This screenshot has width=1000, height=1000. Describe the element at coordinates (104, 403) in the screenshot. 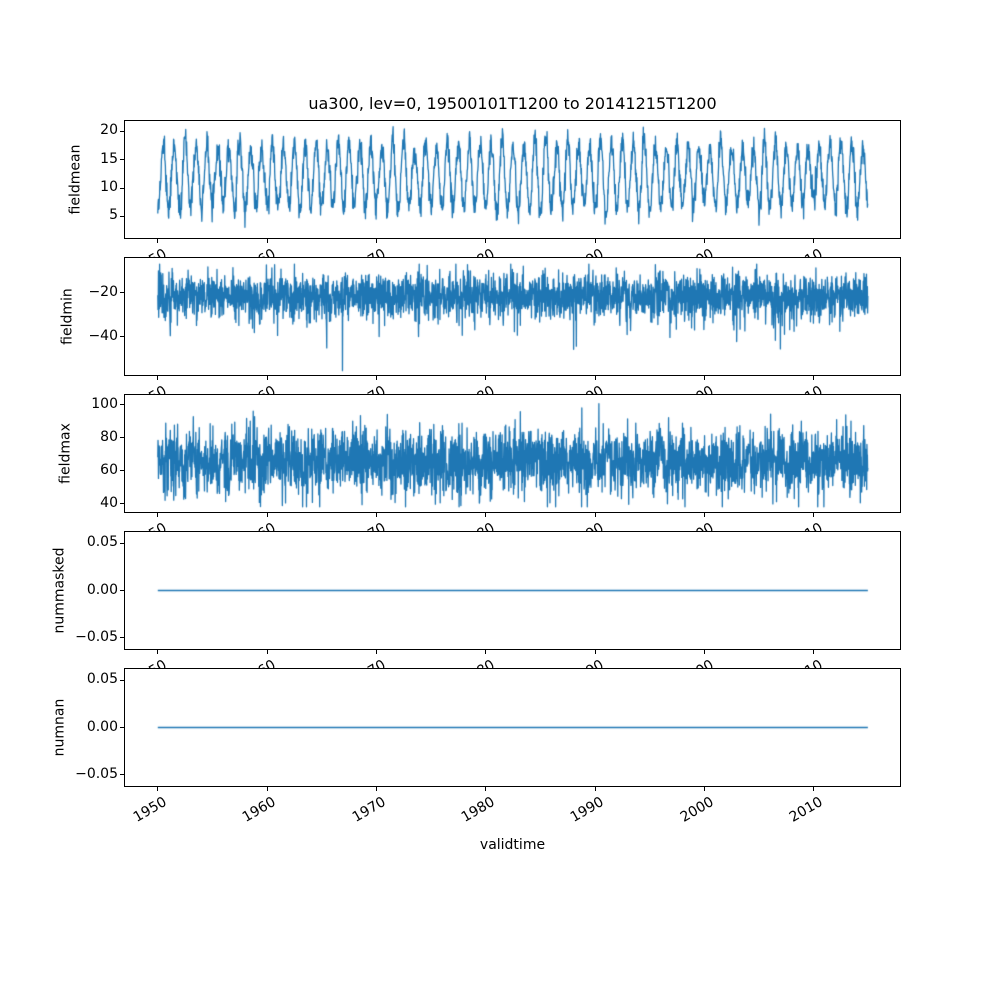

I see `y-tick-label: 100` at that location.